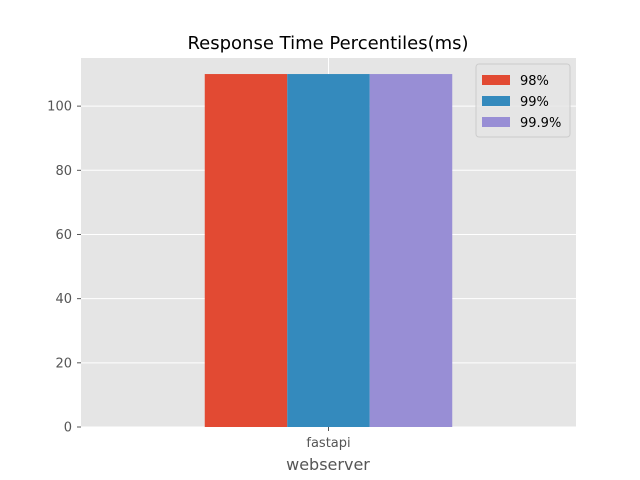  Describe the element at coordinates (64, 268) in the screenshot. I see `y-axis: 0 20 40 60 80 100` at that location.